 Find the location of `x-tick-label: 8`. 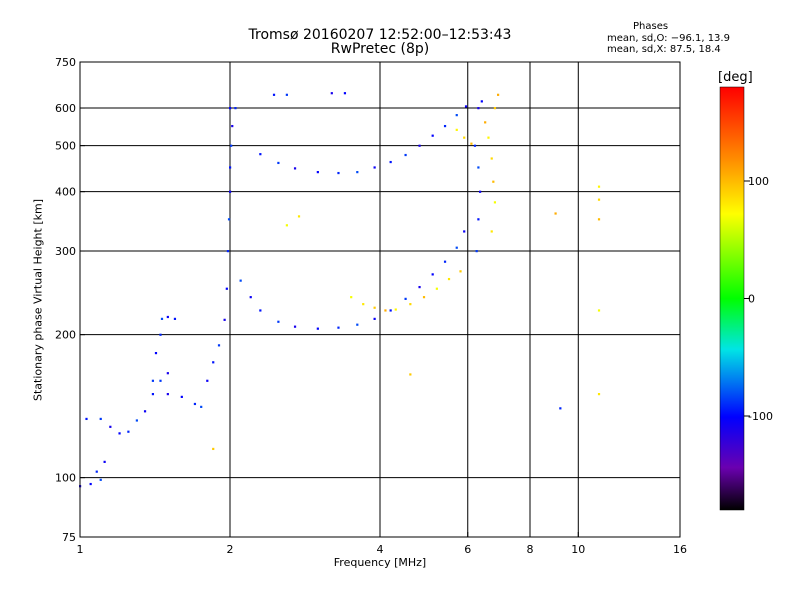

x-tick-label: 8 is located at coordinates (530, 549).